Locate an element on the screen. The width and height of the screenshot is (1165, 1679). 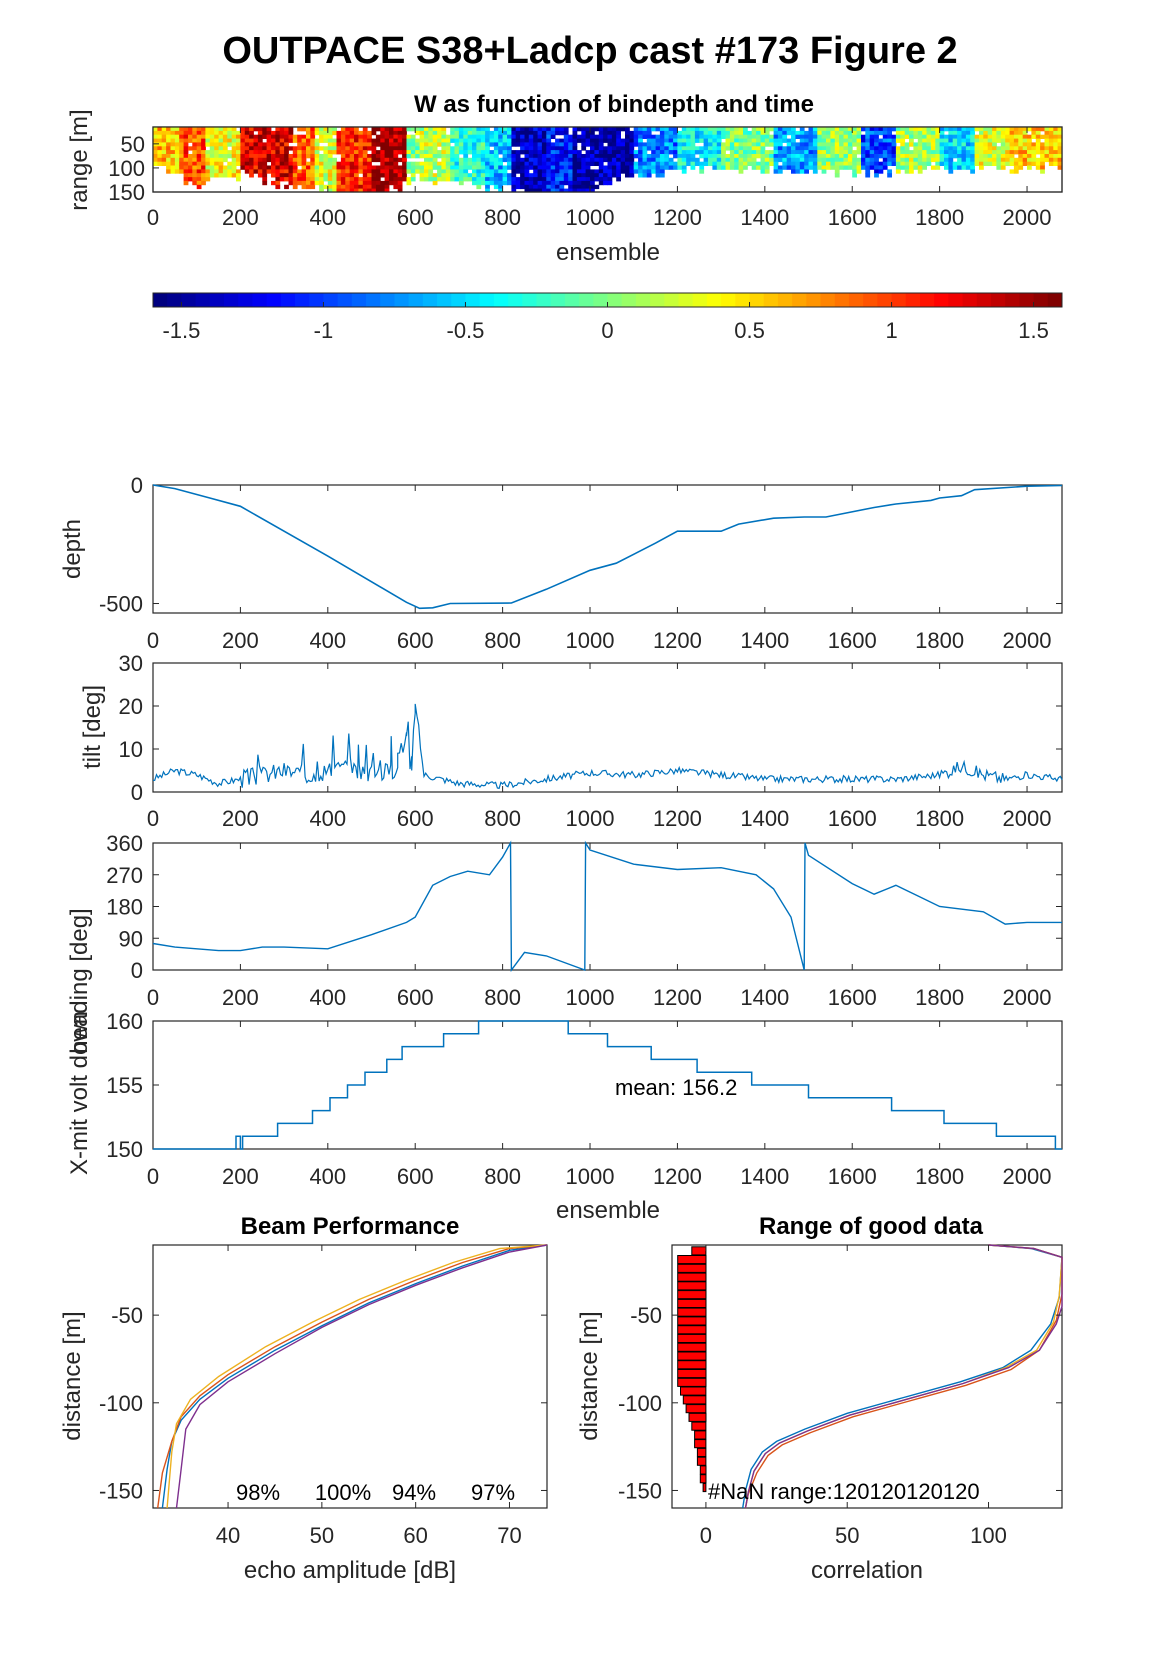
heading-xtick-label: 0 is located at coordinates (153, 997).